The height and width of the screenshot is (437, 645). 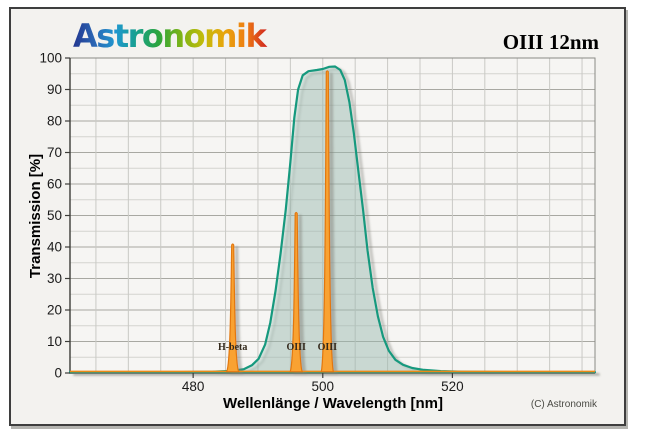 I want to click on y-tick-label: 30, so click(x=54, y=278).